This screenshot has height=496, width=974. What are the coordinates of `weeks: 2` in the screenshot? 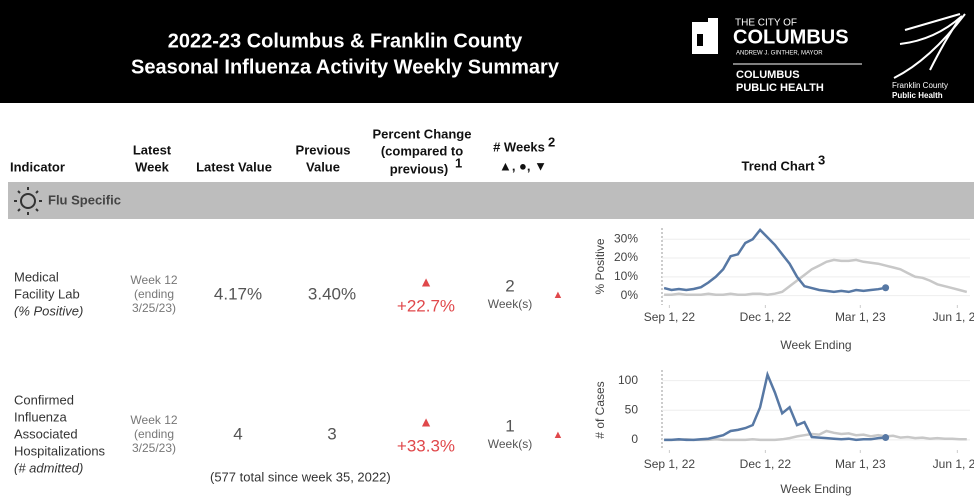 It's located at (509, 285).